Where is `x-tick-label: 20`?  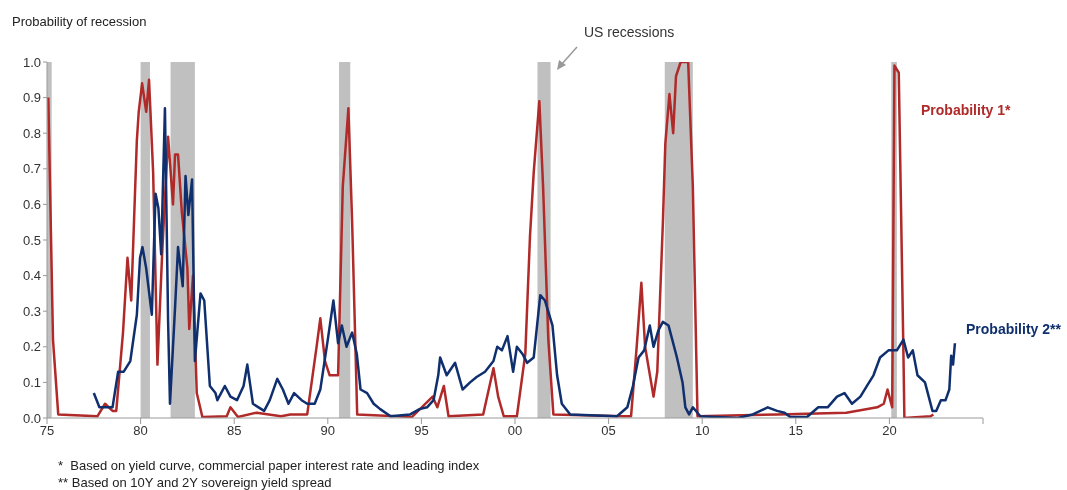
x-tick-label: 20 is located at coordinates (889, 431).